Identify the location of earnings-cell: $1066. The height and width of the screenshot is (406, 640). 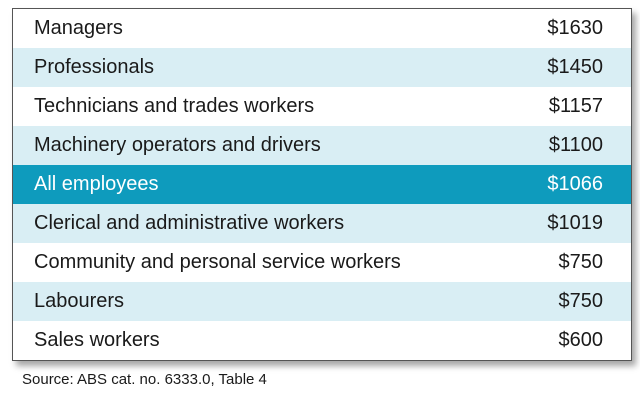
(575, 184).